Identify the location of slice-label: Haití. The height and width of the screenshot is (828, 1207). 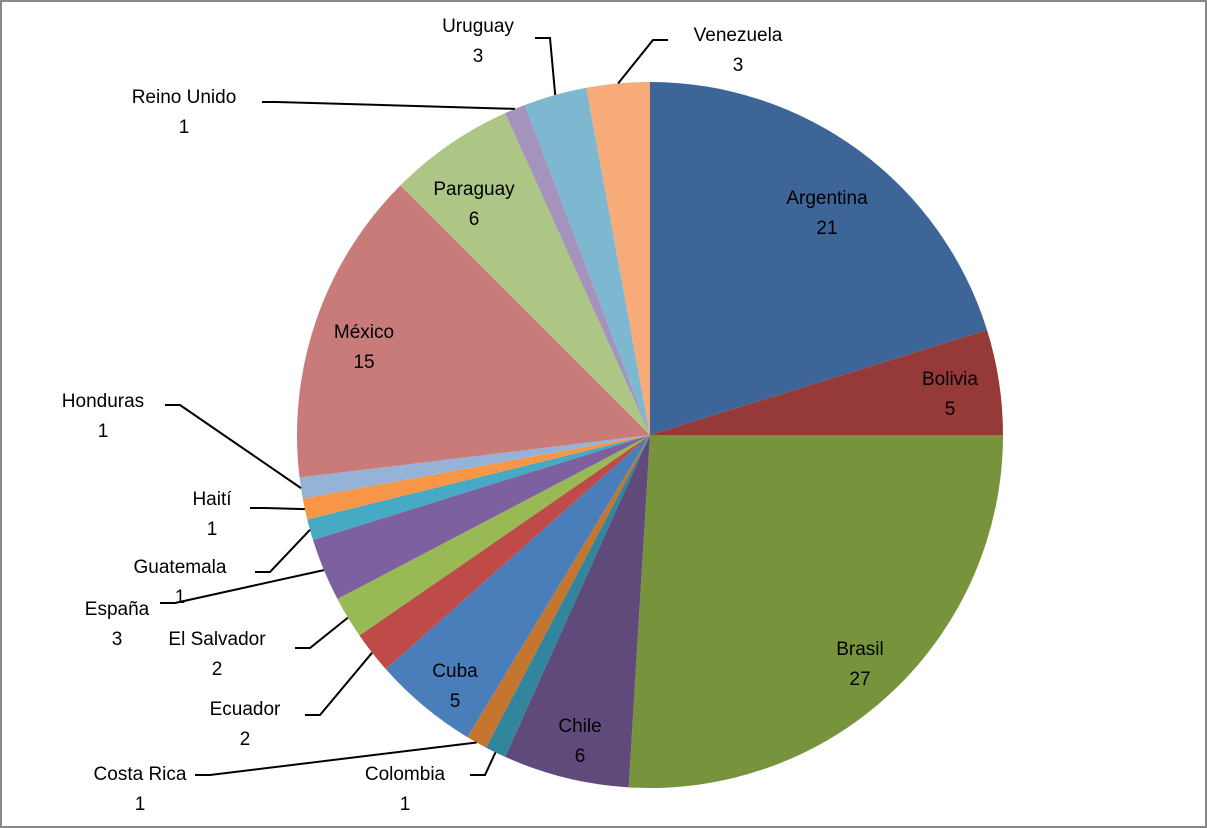
(212, 499).